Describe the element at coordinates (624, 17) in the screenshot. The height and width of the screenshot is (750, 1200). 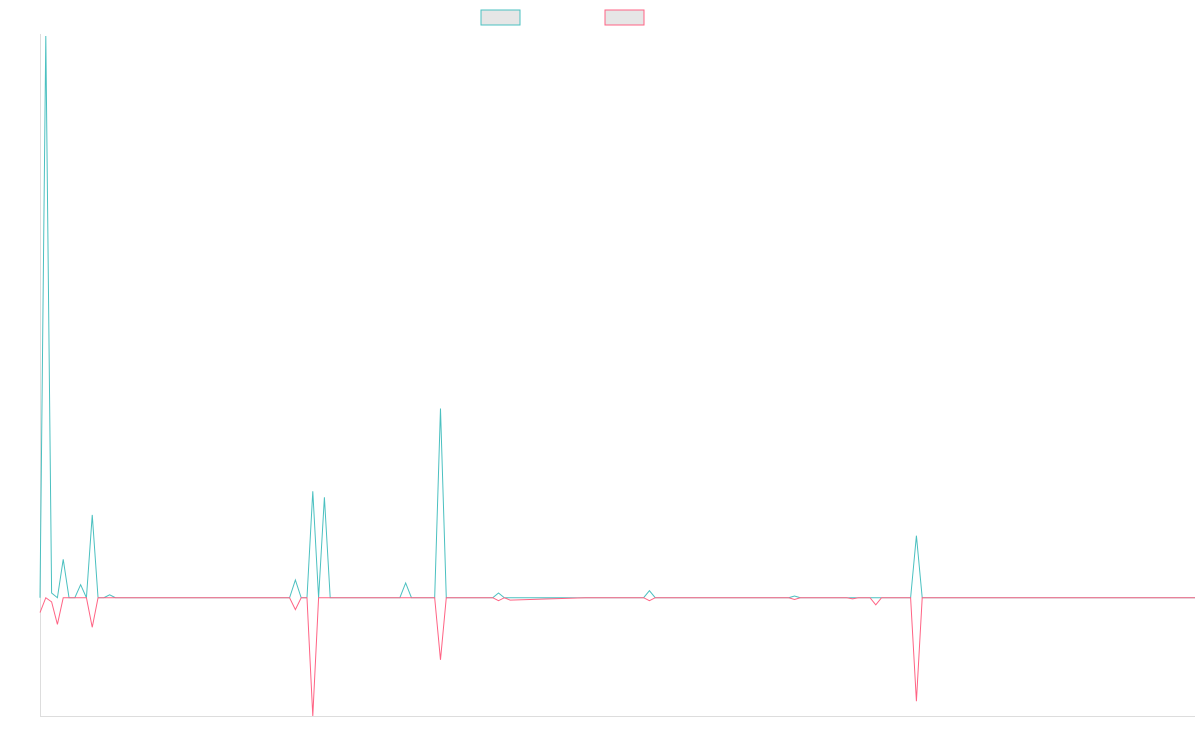
I see `legend-swatch-series-b` at that location.